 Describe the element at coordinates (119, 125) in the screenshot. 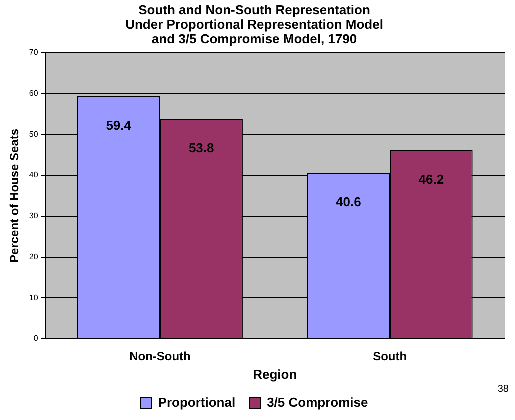

I see `data-label: 59.4` at that location.